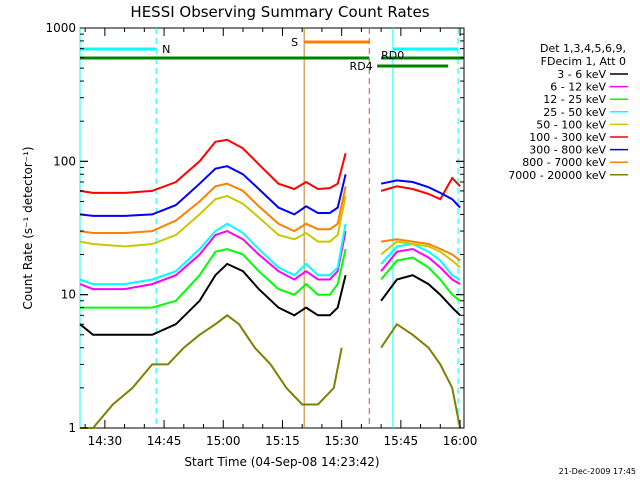  Describe the element at coordinates (578, 87) in the screenshot. I see `legend-label-1: 6 - 12 keV` at that location.